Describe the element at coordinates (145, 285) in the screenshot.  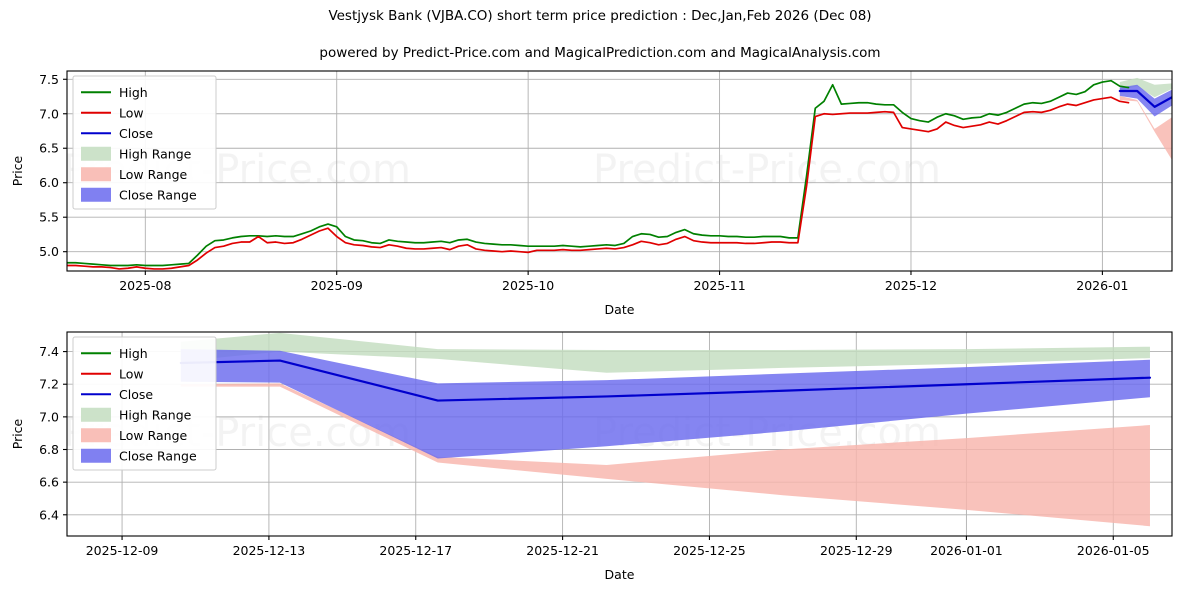
I see `x-tick-label: 2025-08` at that location.